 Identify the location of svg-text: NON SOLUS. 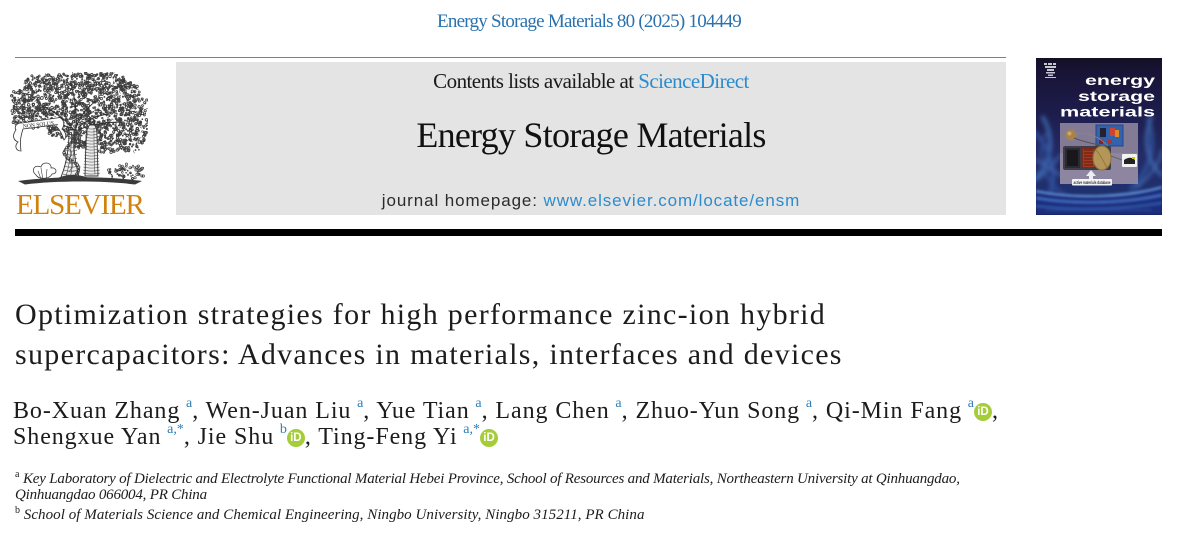
(39, 125).